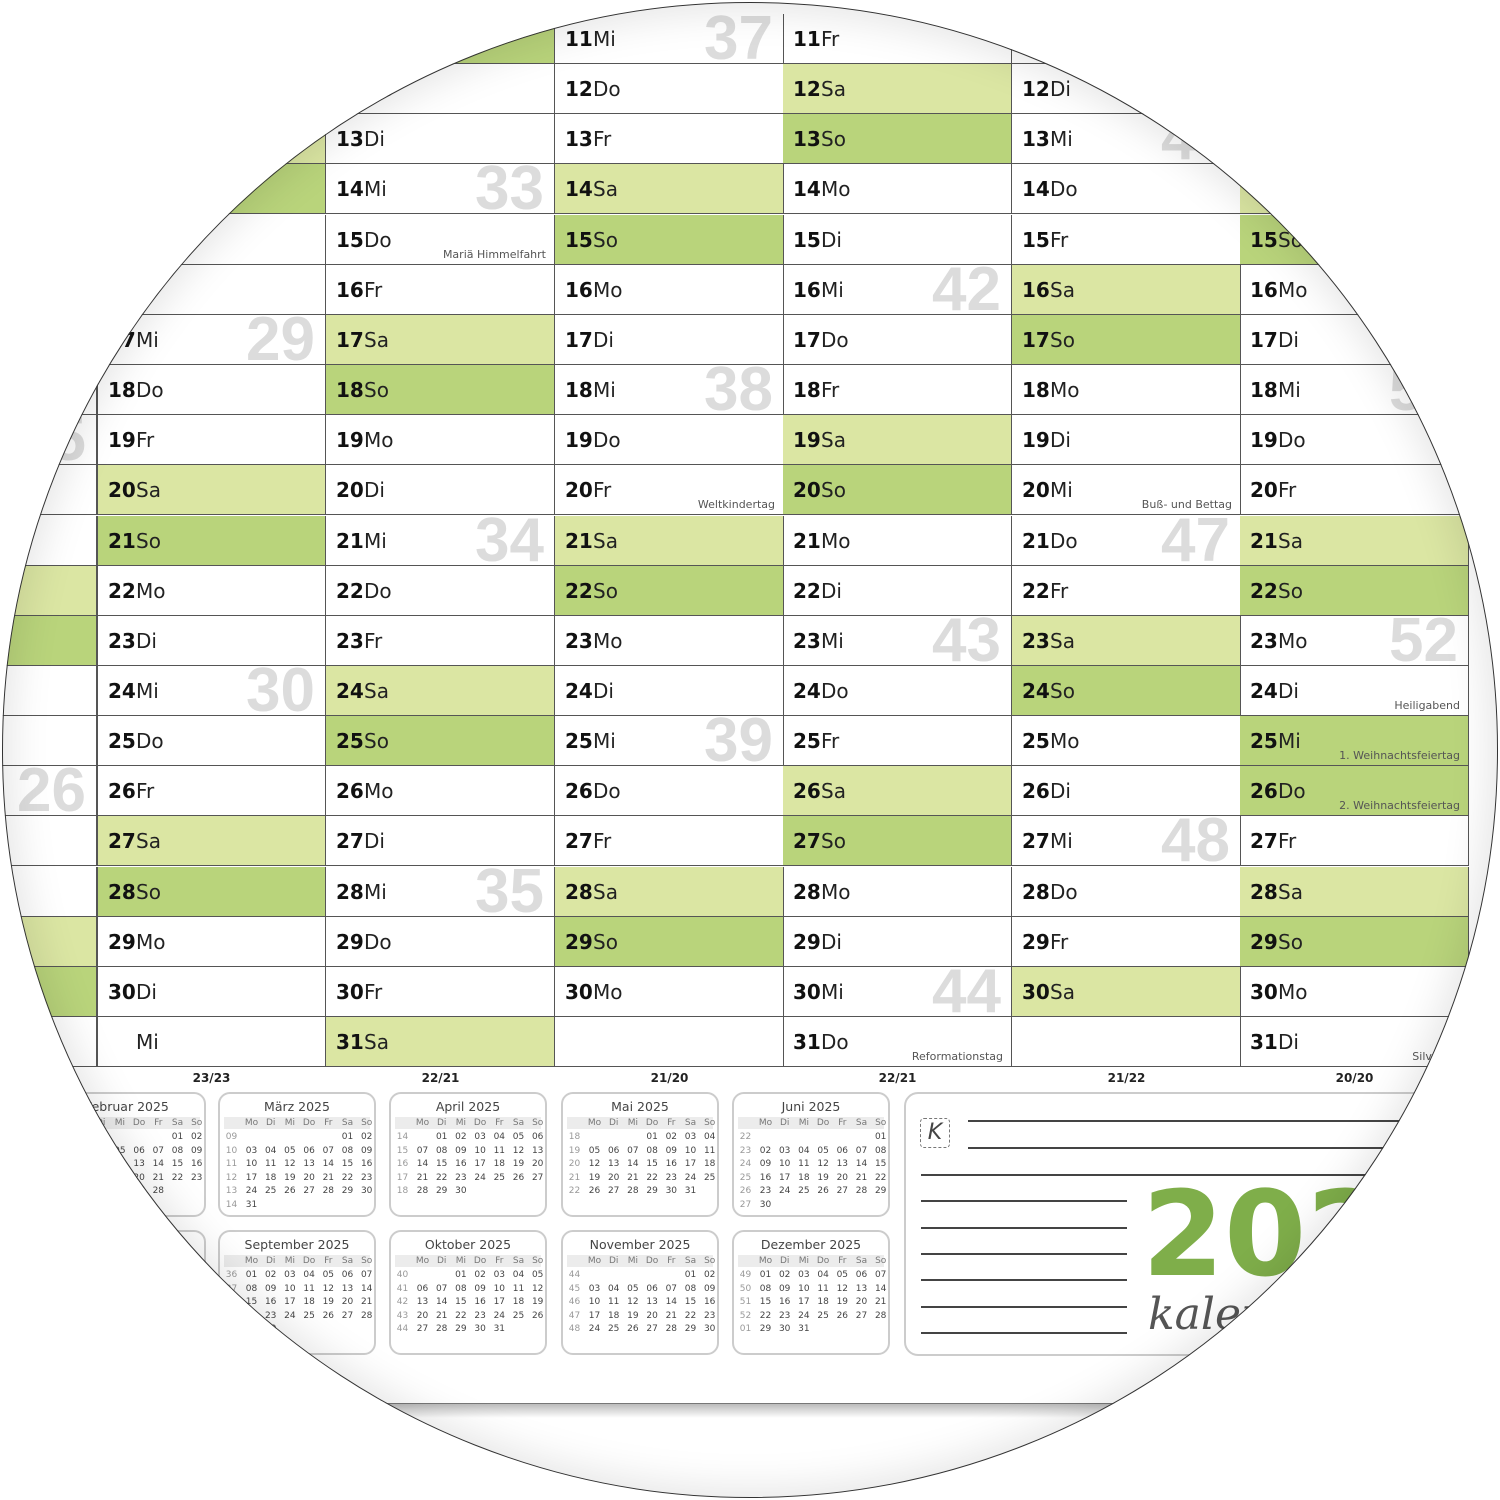 The width and height of the screenshot is (1500, 1500). I want to click on day-cell: 28 Do, so click(1126, 891).